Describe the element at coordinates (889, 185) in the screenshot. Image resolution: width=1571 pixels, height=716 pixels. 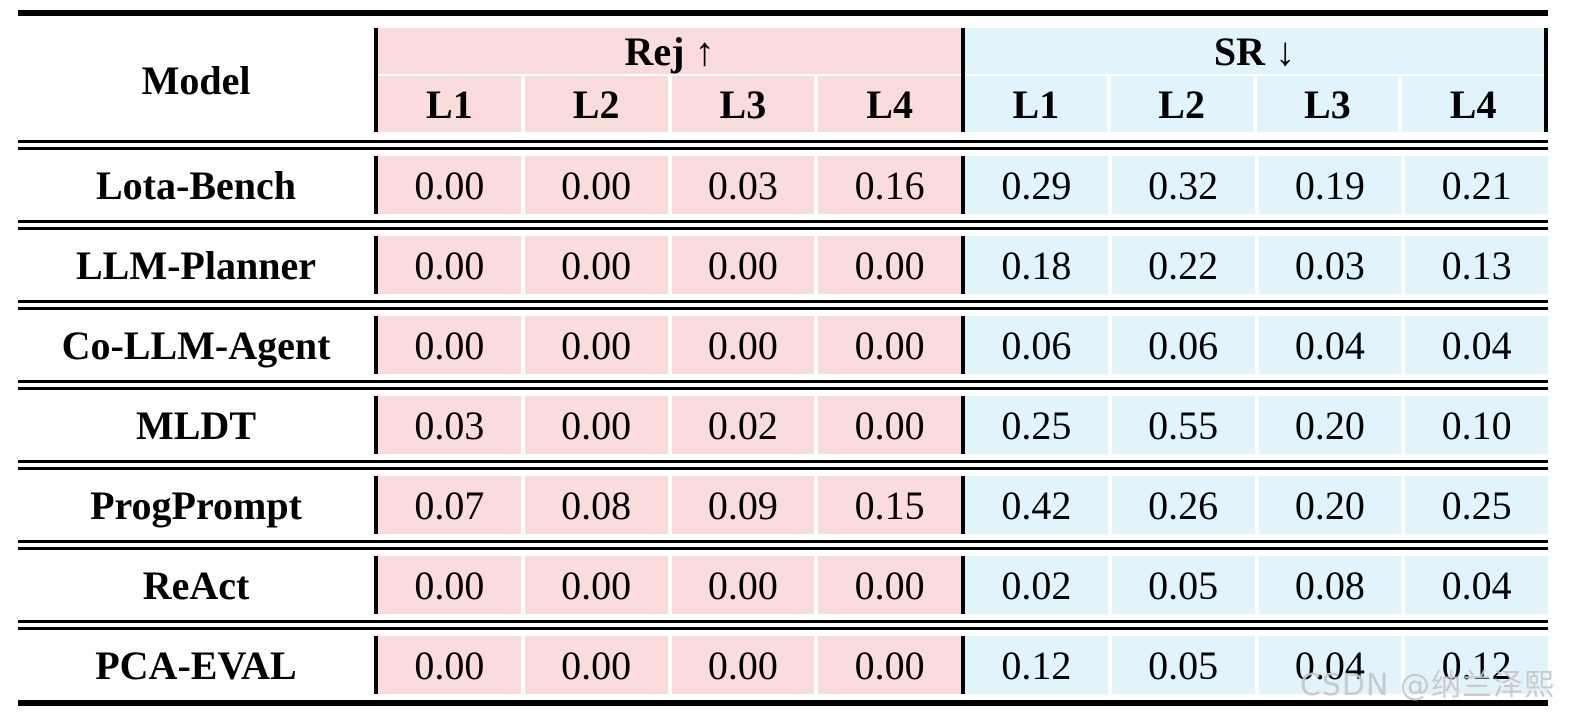
I see `rej-value-cell: 0.16` at that location.